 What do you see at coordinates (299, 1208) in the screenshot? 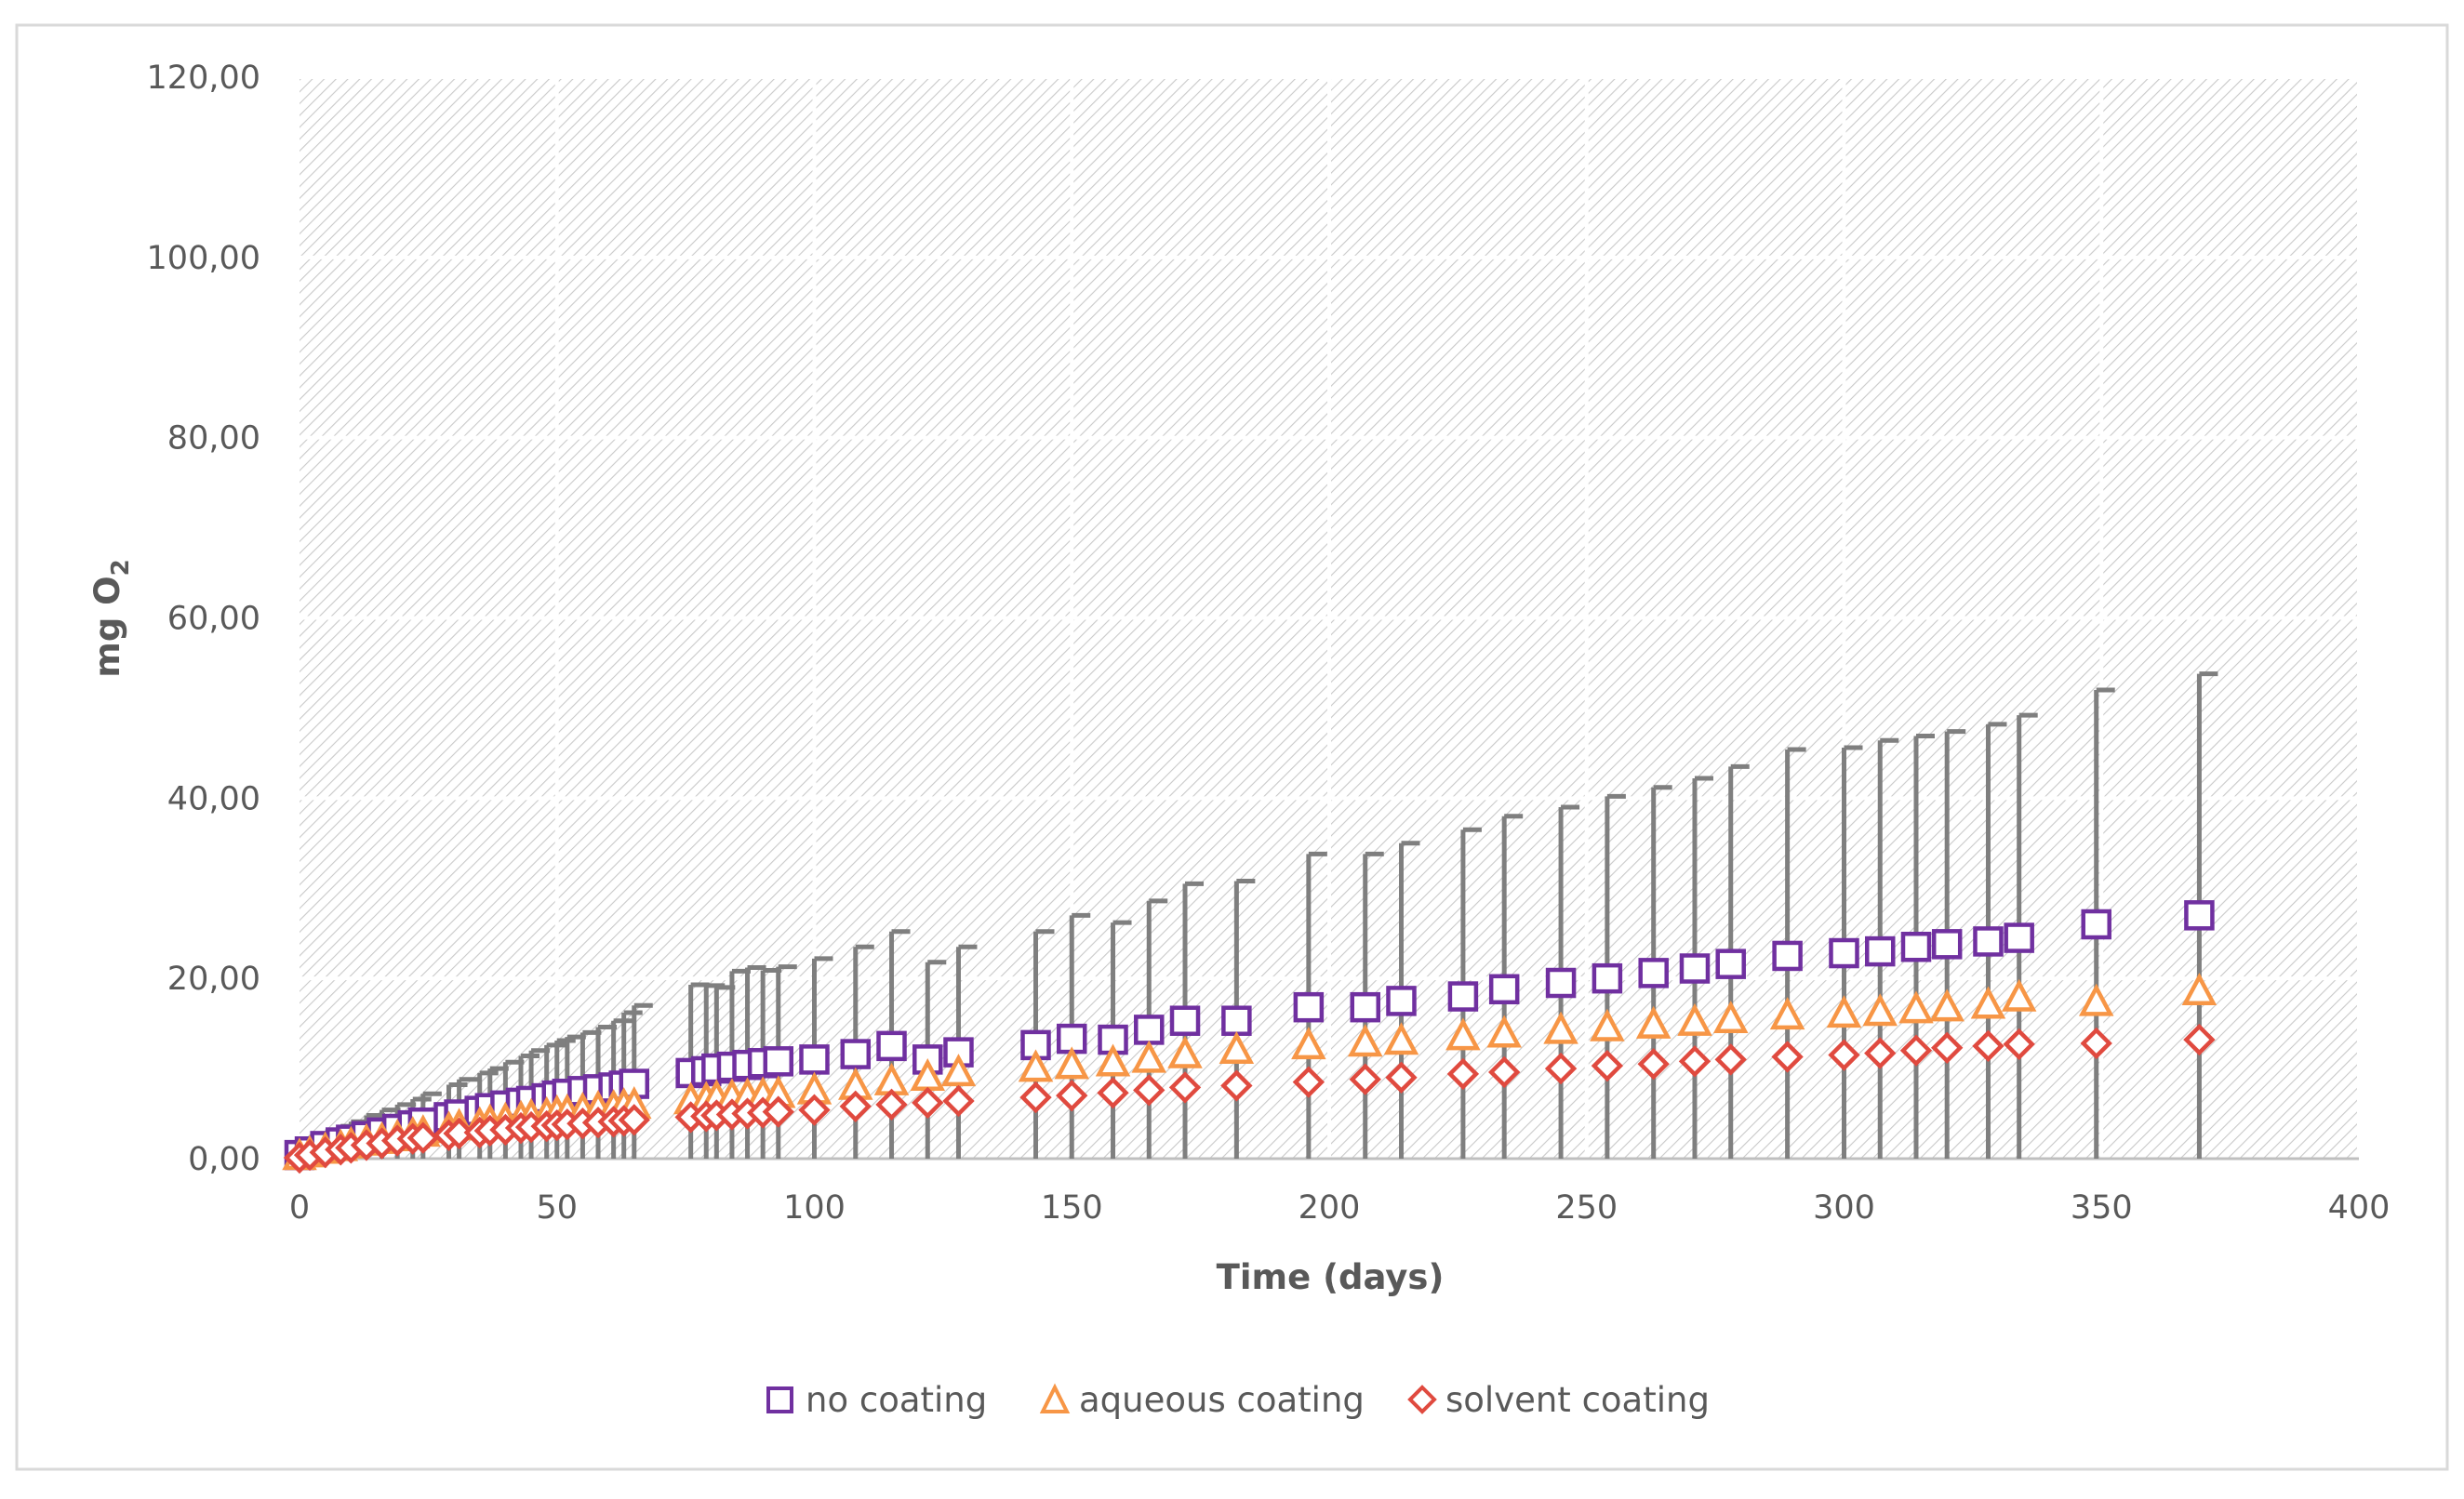
I see `x-tick-label: 0` at bounding box center [299, 1208].